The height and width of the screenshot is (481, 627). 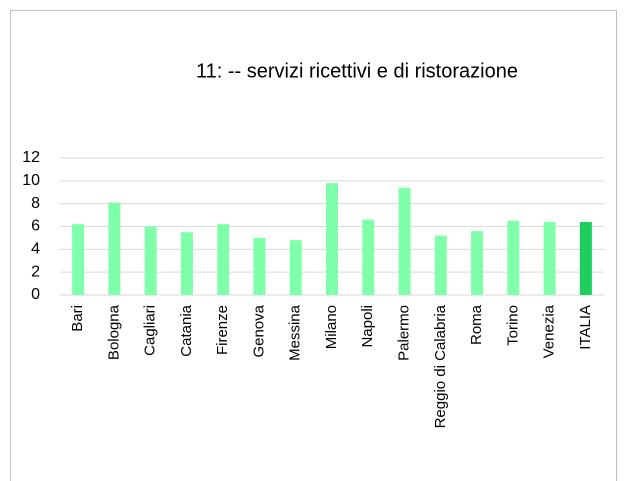 I want to click on x-tick-label: Cagliari, so click(x=150, y=330).